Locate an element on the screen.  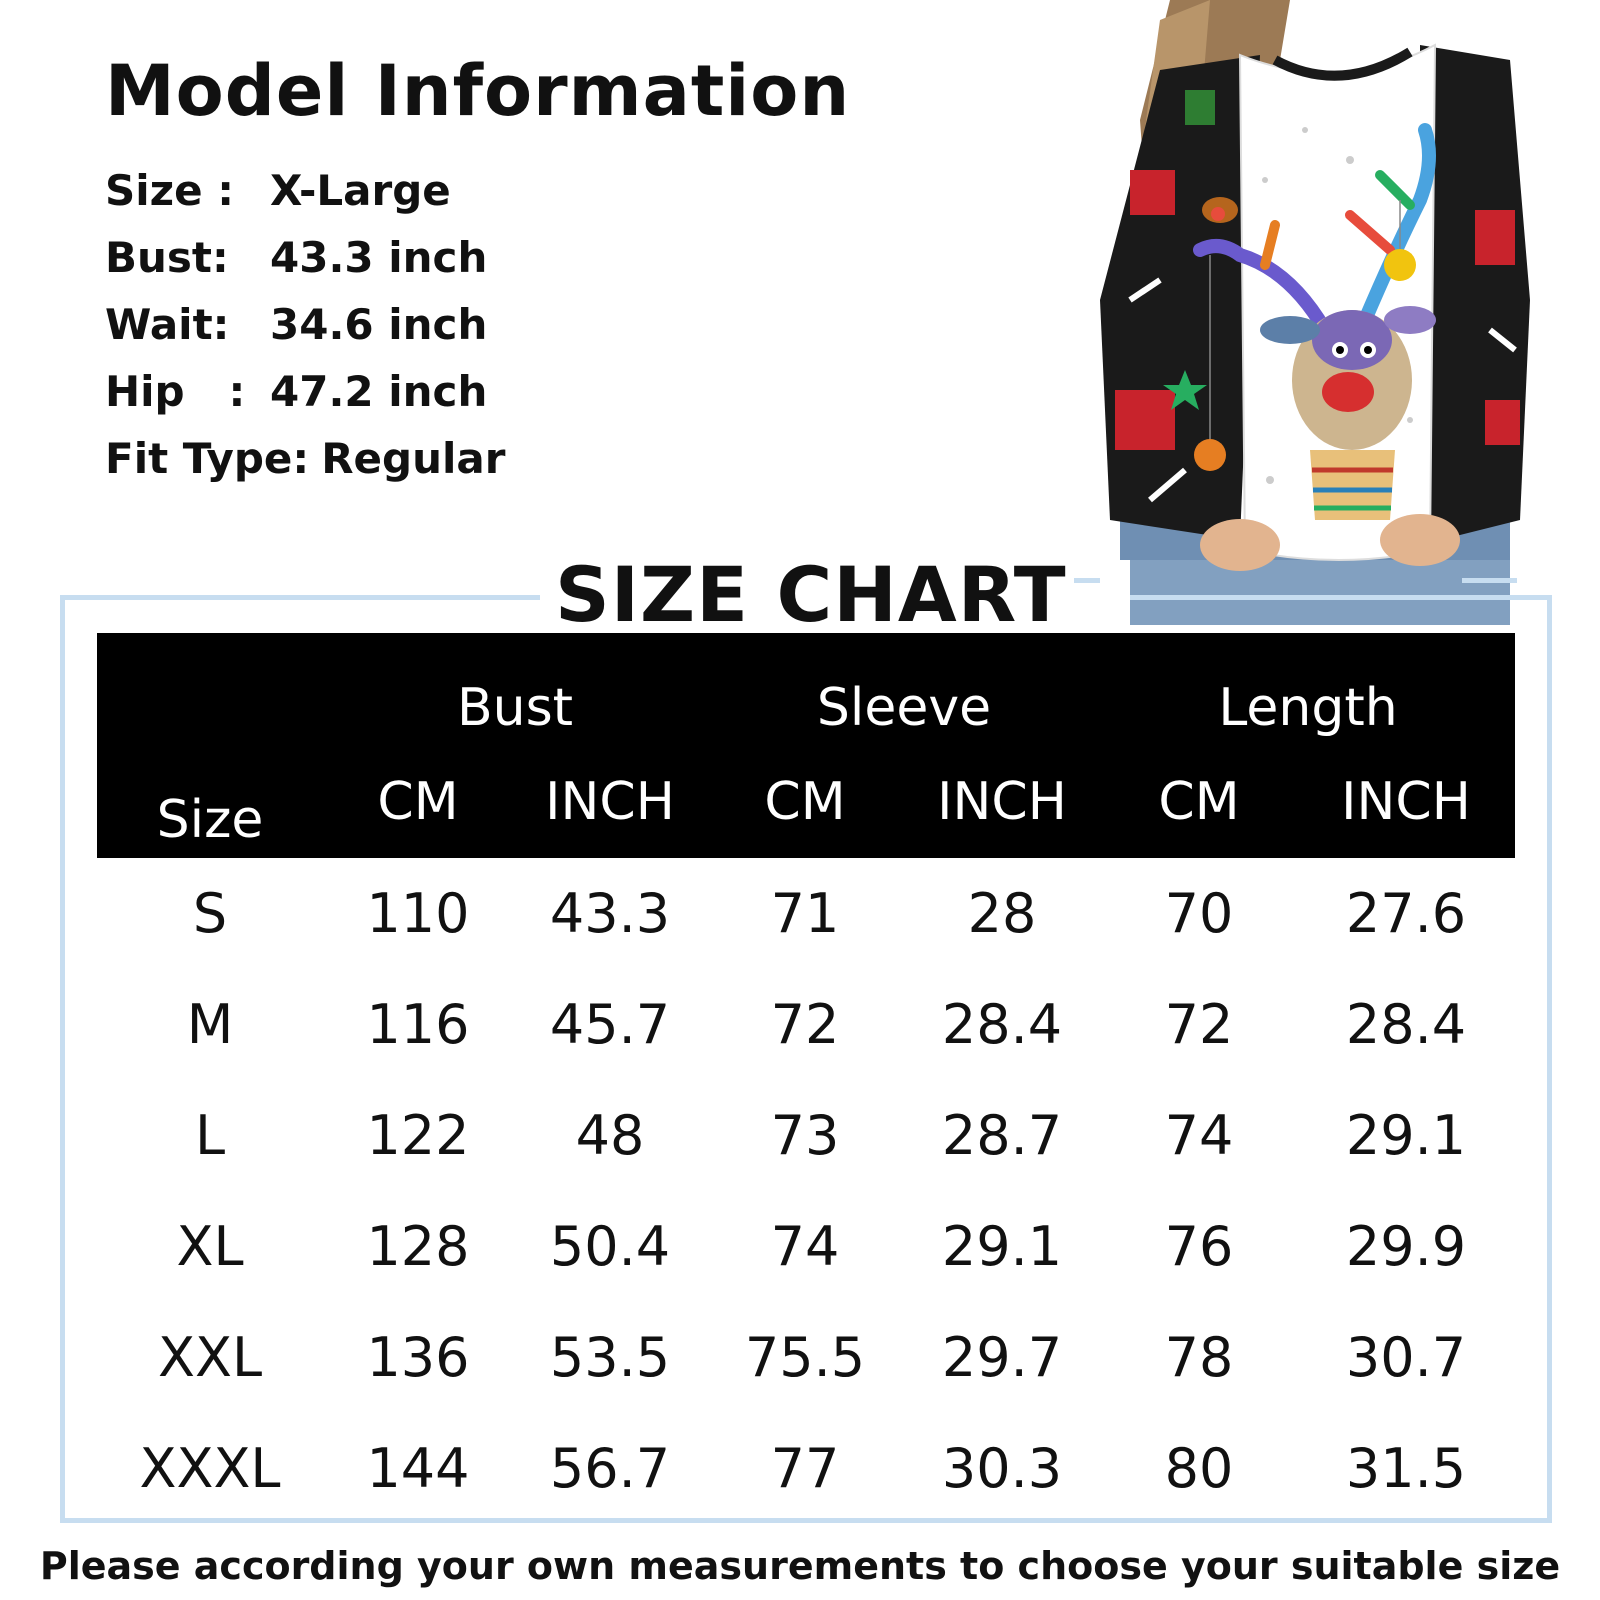
bust-cm-header: CM is located at coordinates (418, 802).